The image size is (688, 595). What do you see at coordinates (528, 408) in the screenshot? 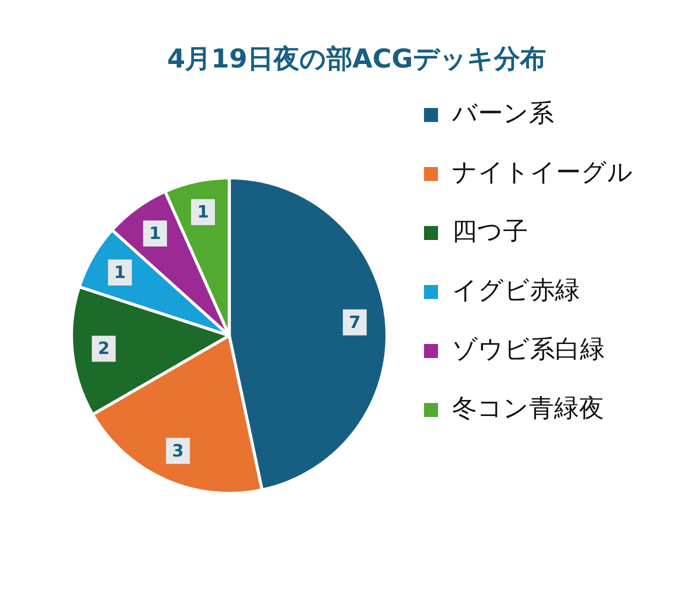
I see `legend-label: 冬コン青緑夜` at bounding box center [528, 408].